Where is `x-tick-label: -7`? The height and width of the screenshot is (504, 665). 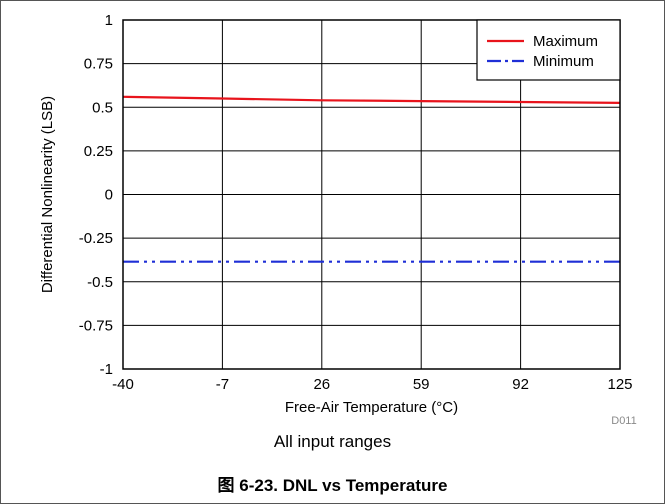 x-tick-label: -7 is located at coordinates (222, 384).